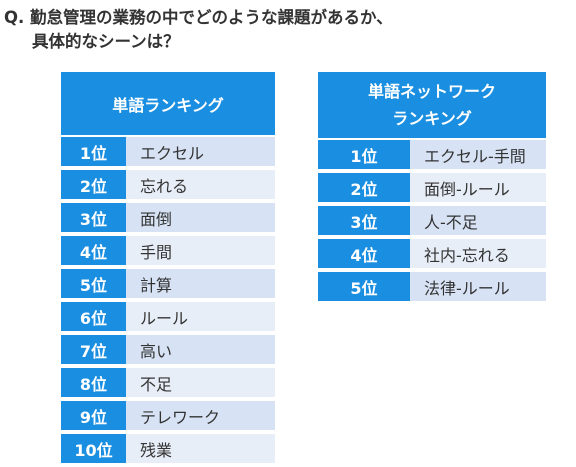 This screenshot has height=467, width=576. What do you see at coordinates (93, 350) in the screenshot?
I see `rank-cell: 7位` at bounding box center [93, 350].